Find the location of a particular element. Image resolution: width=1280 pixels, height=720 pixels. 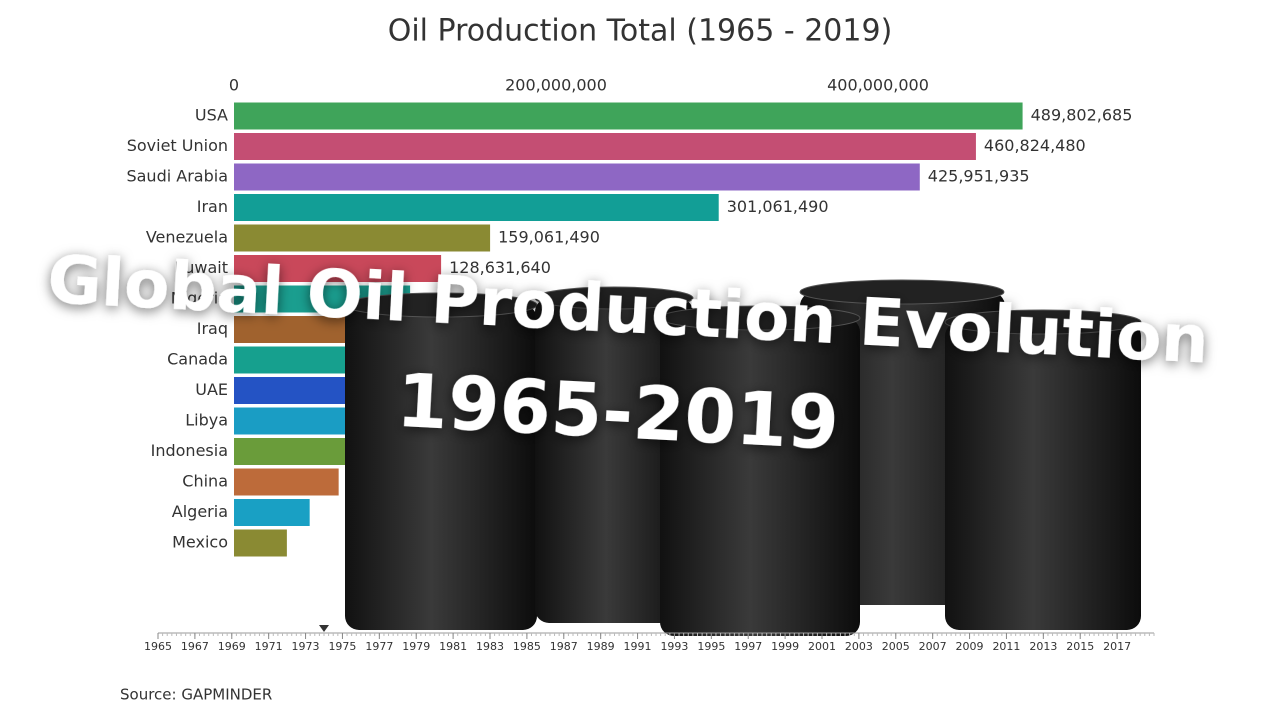

y-tick-label: Venezuela is located at coordinates (187, 237).